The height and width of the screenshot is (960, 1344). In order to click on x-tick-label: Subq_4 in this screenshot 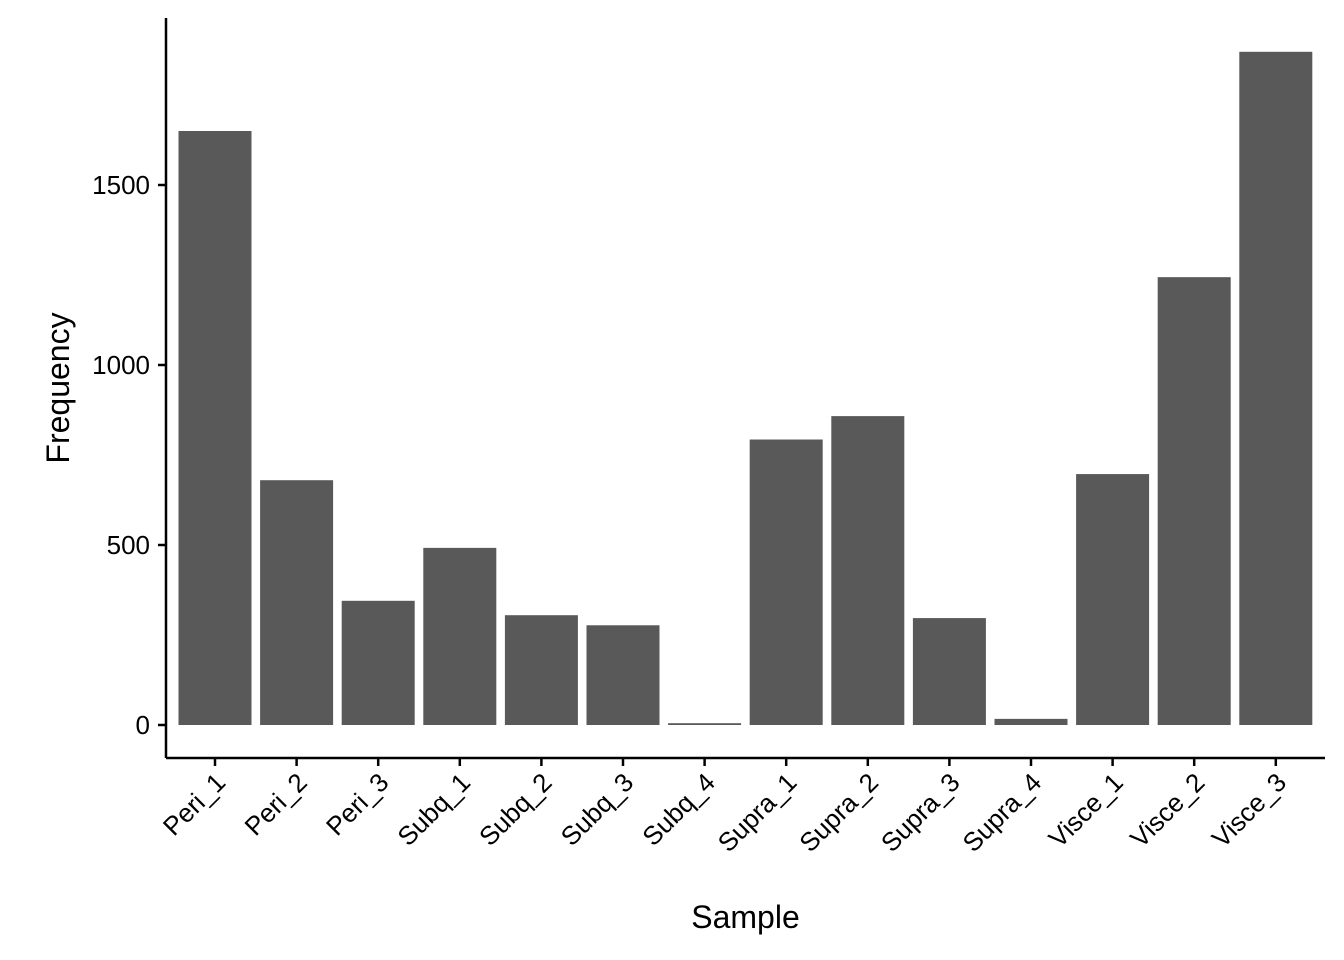, I will do `click(678, 809)`.